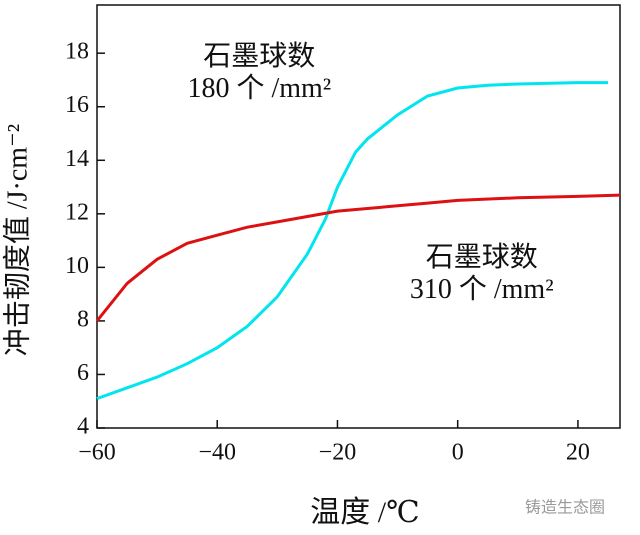 The height and width of the screenshot is (535, 640). What do you see at coordinates (83, 319) in the screenshot?
I see `y-tick-label: 8` at bounding box center [83, 319].